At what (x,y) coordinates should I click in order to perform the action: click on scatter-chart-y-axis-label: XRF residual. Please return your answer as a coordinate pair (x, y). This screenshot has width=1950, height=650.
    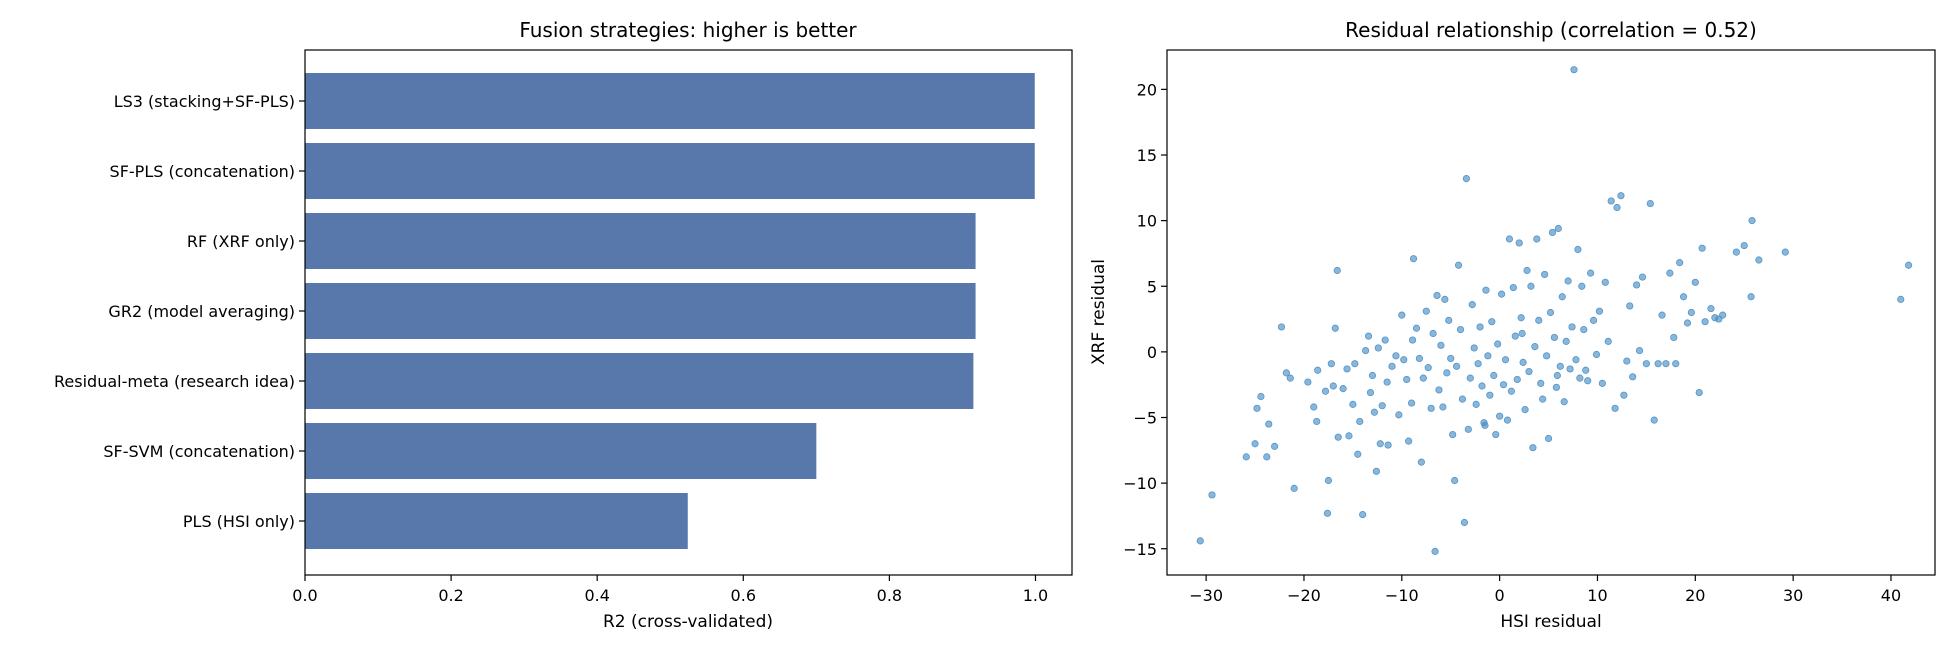
    Looking at the image, I should click on (1099, 312).